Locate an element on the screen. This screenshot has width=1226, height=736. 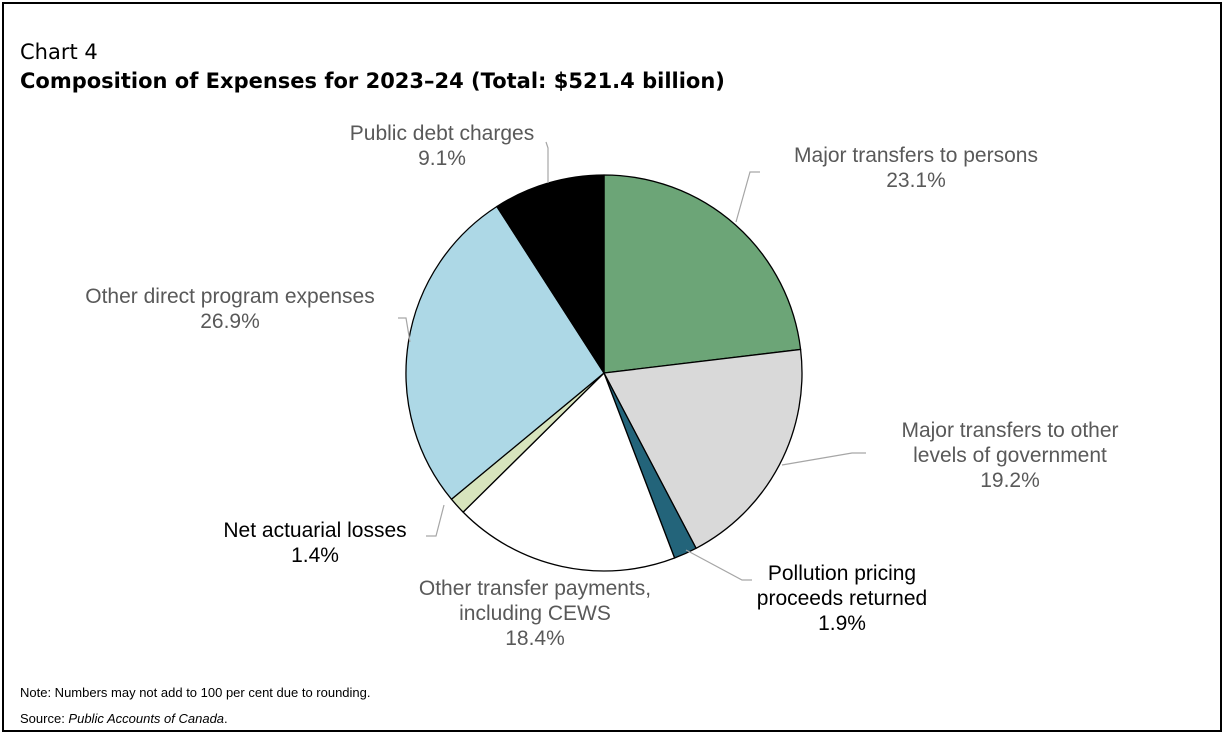
slice-name-line: including CEWS is located at coordinates (535, 613).